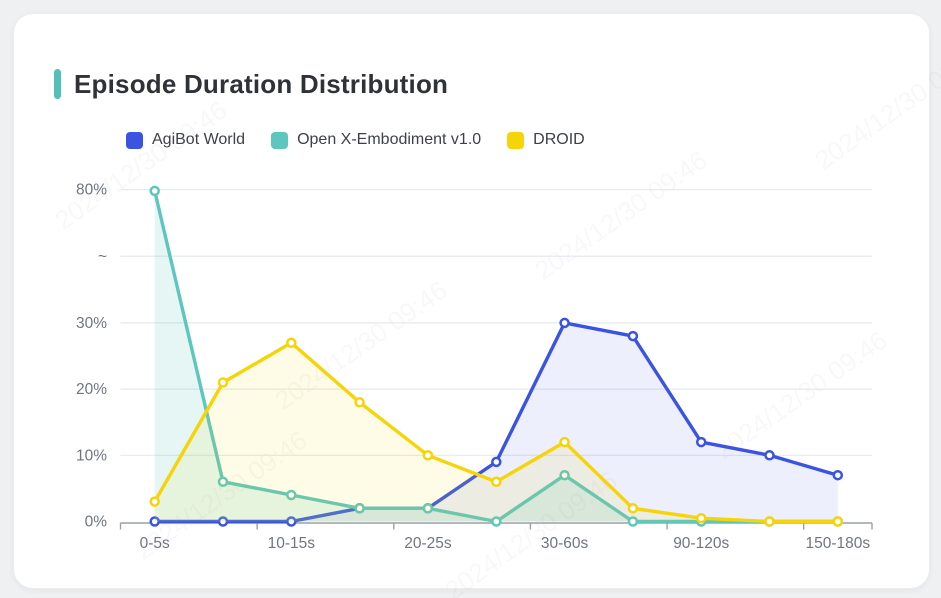  What do you see at coordinates (57, 84) in the screenshot?
I see `title-accent-bar` at bounding box center [57, 84].